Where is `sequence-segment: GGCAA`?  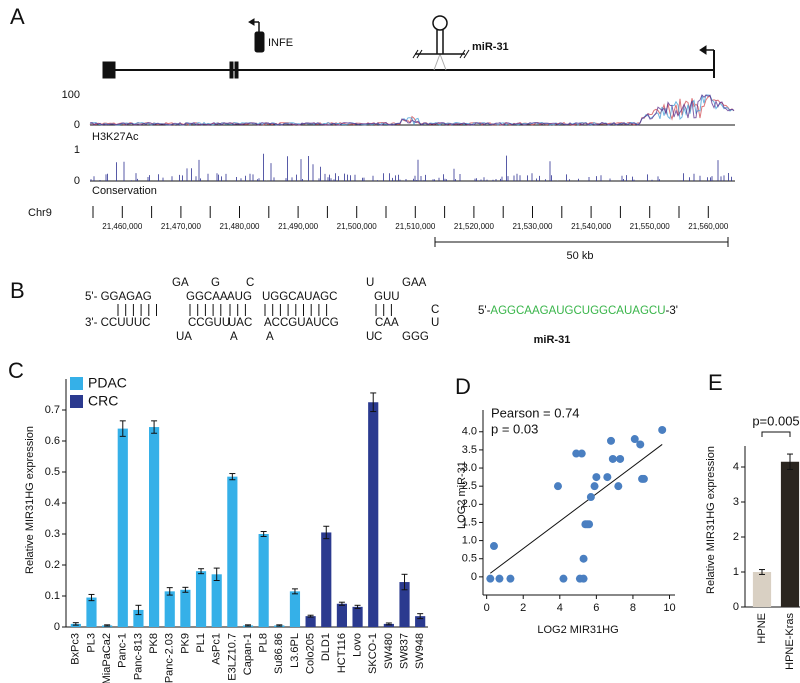 sequence-segment: GGCAA is located at coordinates (207, 297).